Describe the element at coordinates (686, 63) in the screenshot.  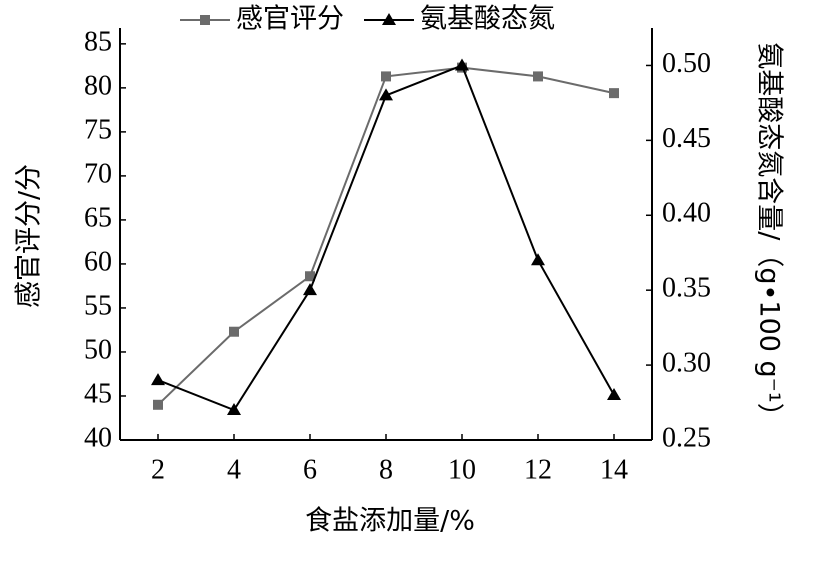
I see `y2-tick-label: 0.50` at that location.